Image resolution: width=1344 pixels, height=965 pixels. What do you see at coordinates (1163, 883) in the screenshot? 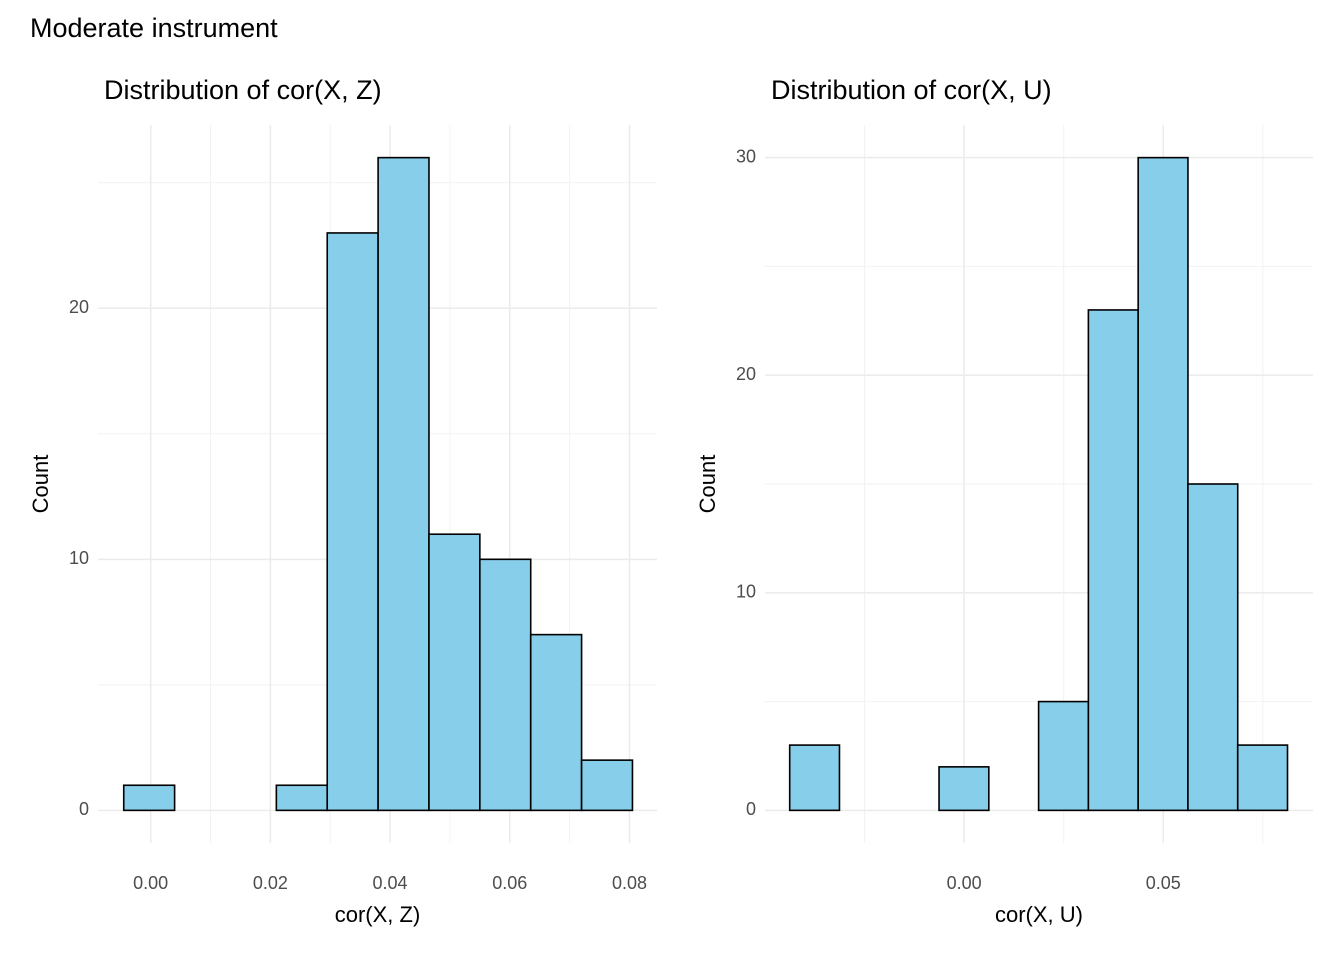
I see `x-tick-label: 0.05` at bounding box center [1163, 883].